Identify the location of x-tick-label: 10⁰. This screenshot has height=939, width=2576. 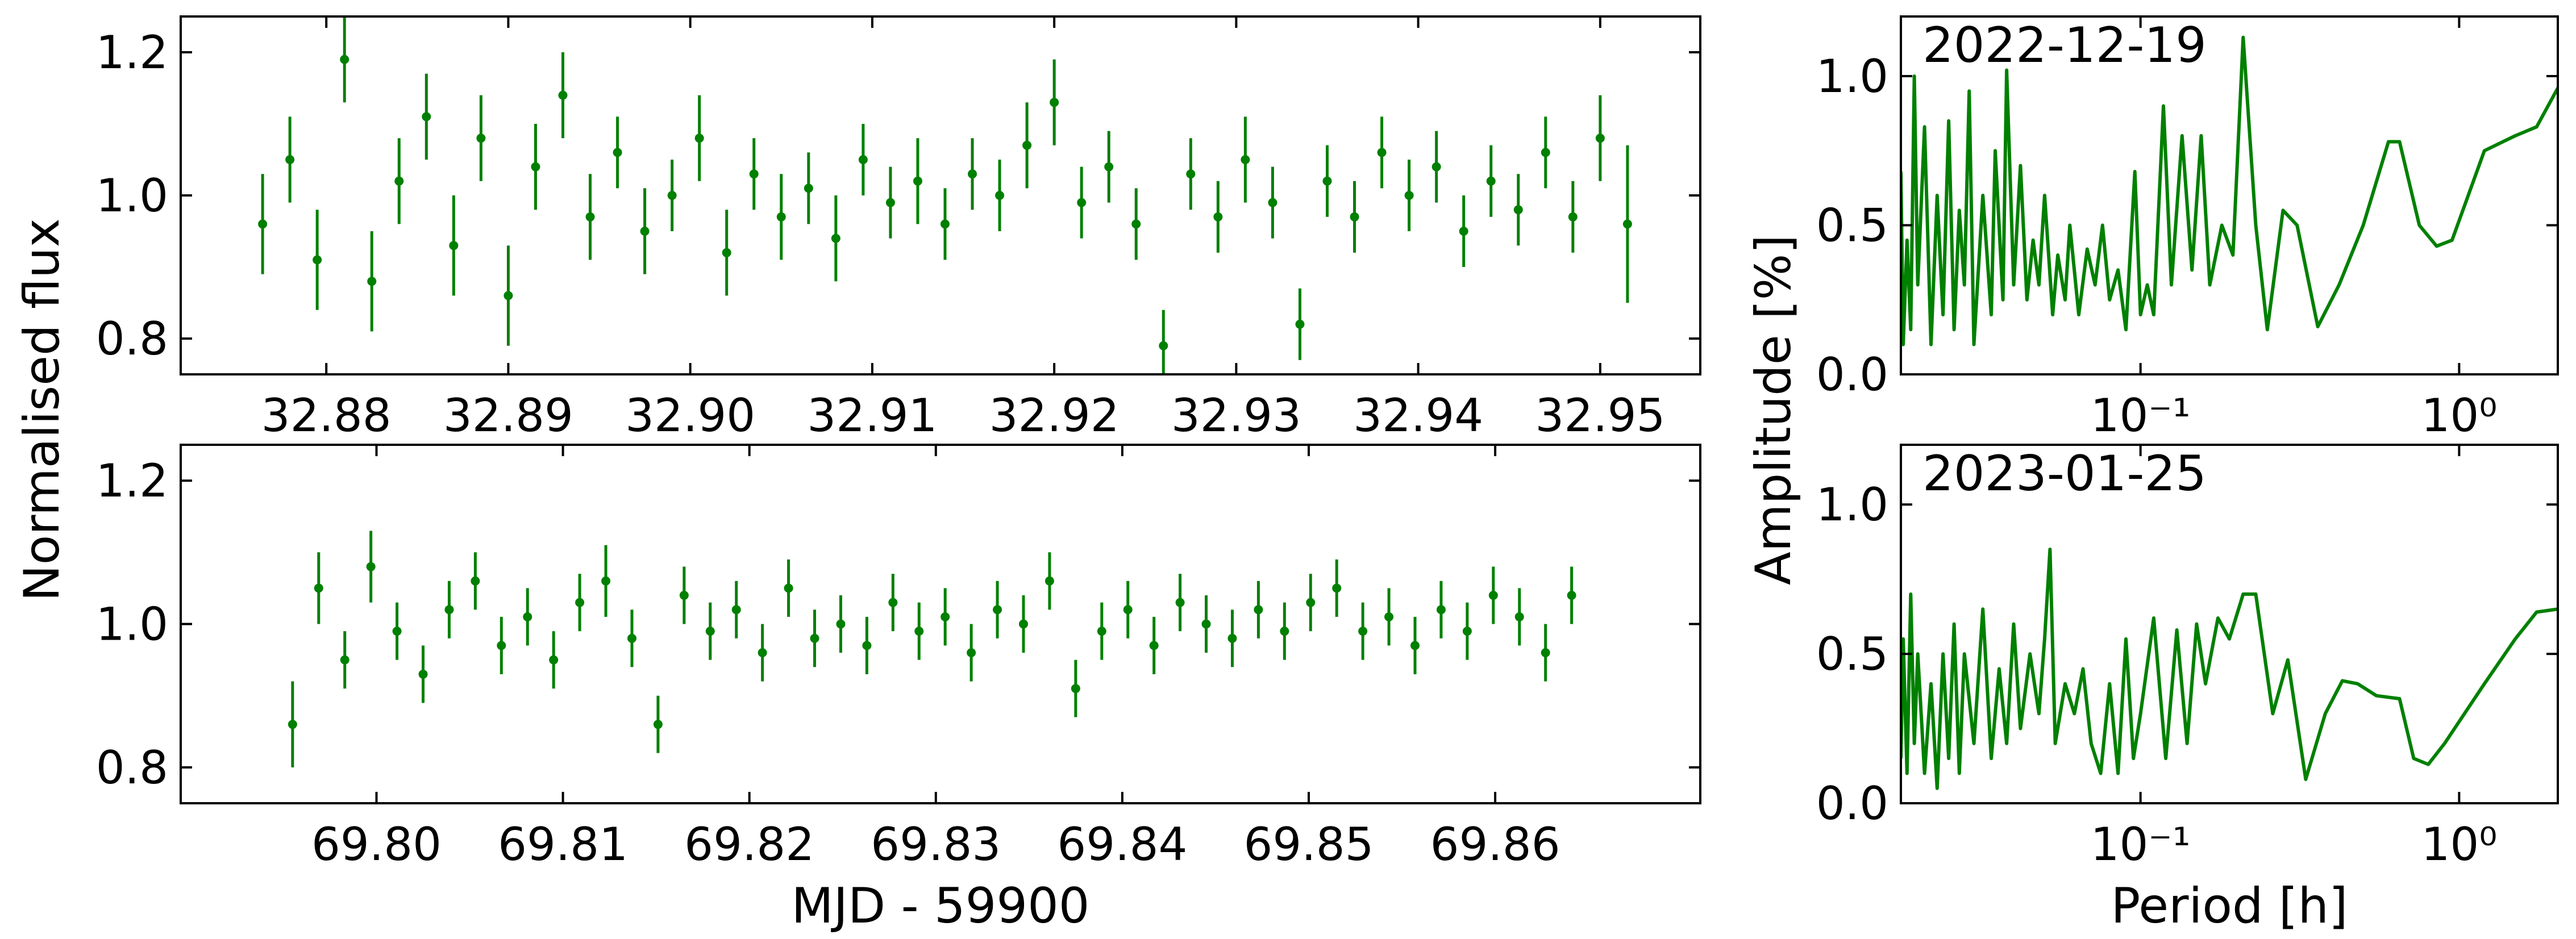
(2459, 844).